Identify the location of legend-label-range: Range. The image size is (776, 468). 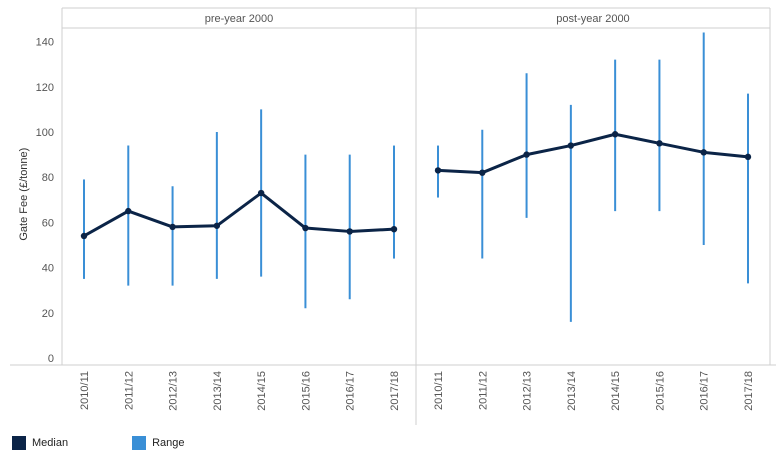
(168, 443).